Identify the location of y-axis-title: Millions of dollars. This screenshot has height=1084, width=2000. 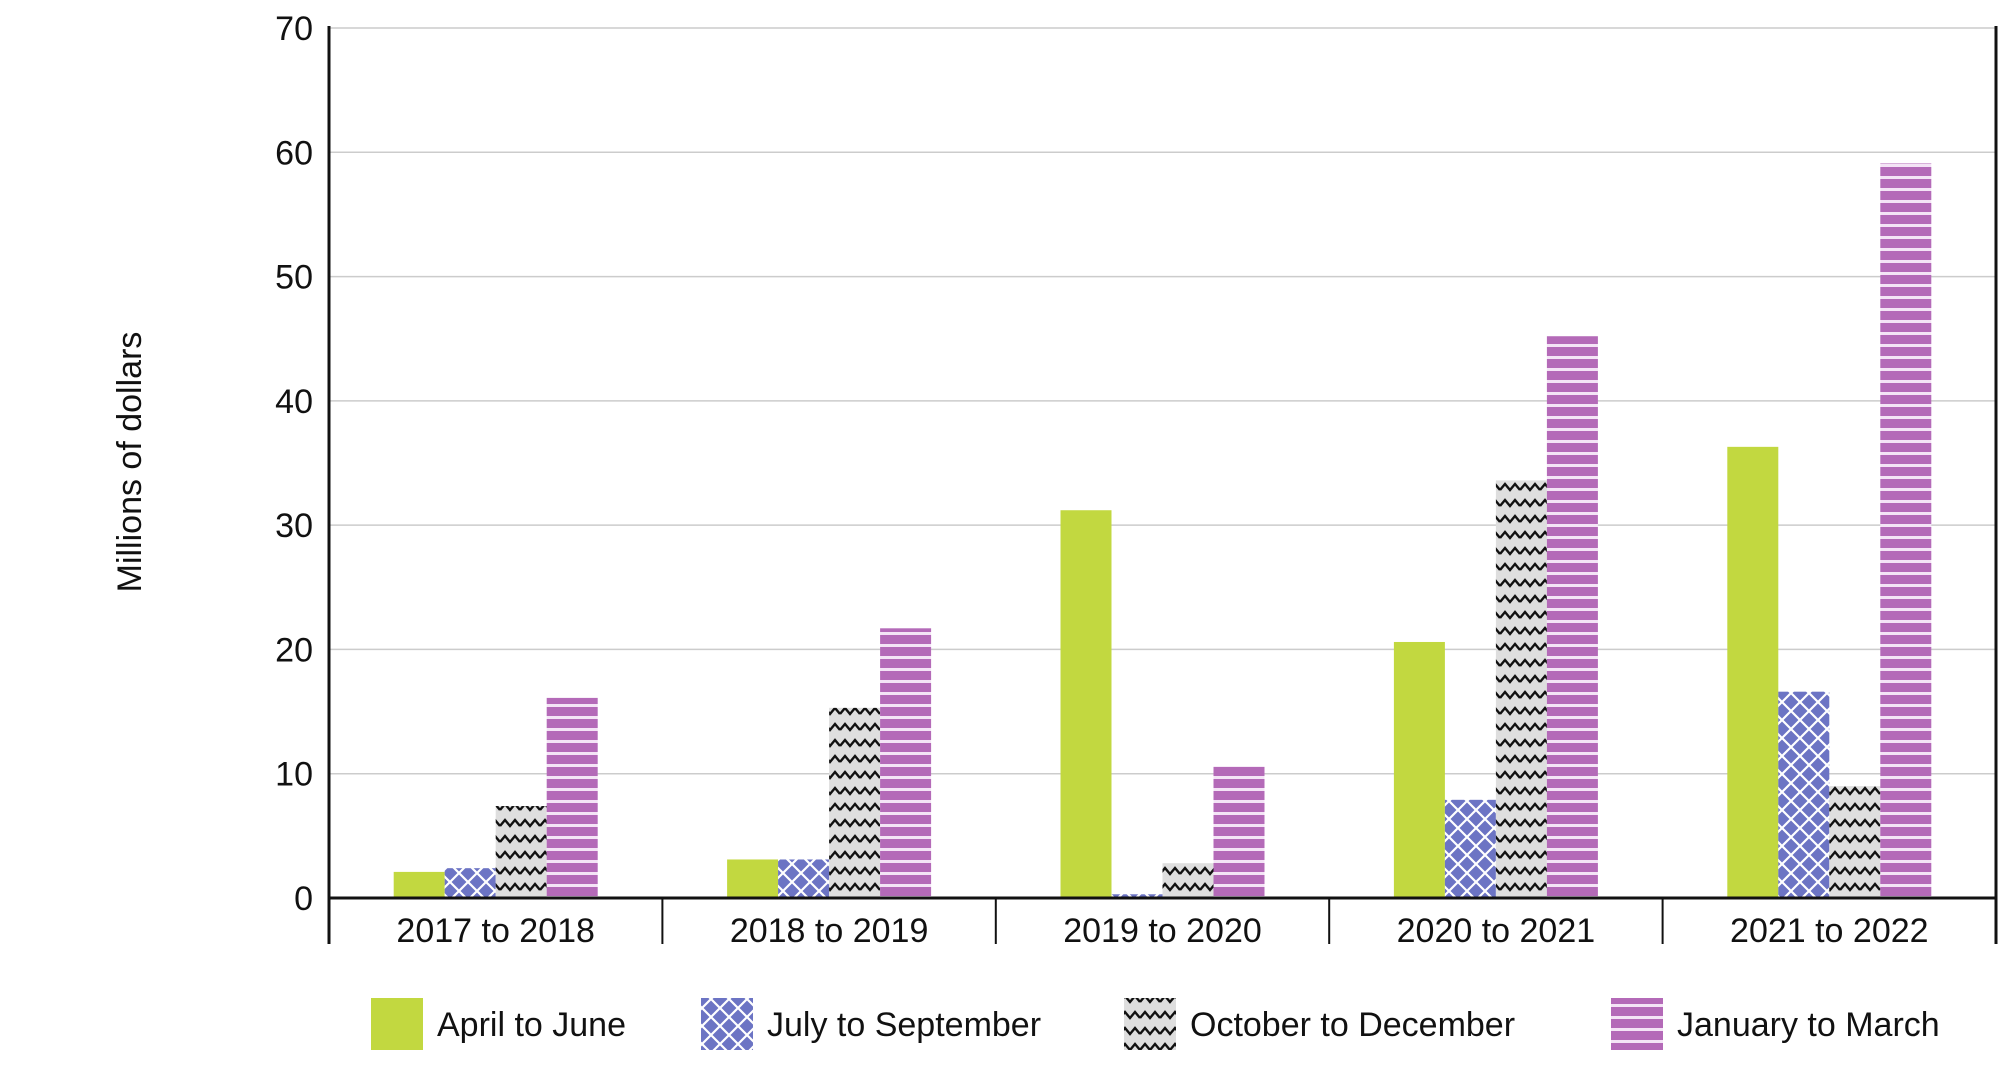
(130, 462).